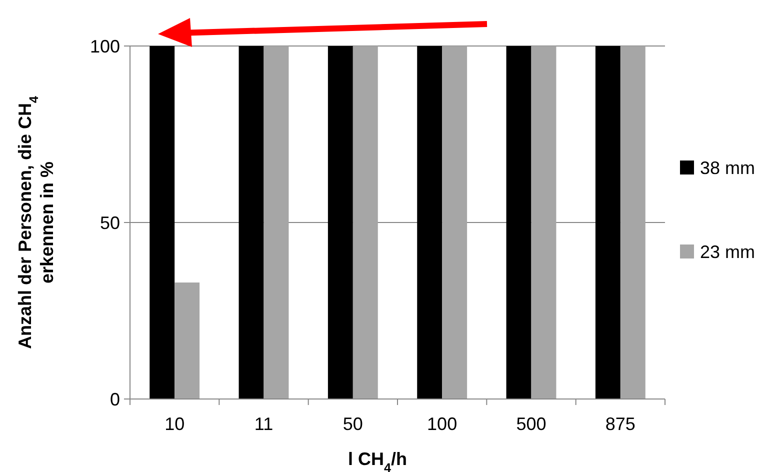 This screenshot has height=472, width=784. Describe the element at coordinates (378, 460) in the screenshot. I see `x-axis-title: l CH$_{4}$/h` at that location.